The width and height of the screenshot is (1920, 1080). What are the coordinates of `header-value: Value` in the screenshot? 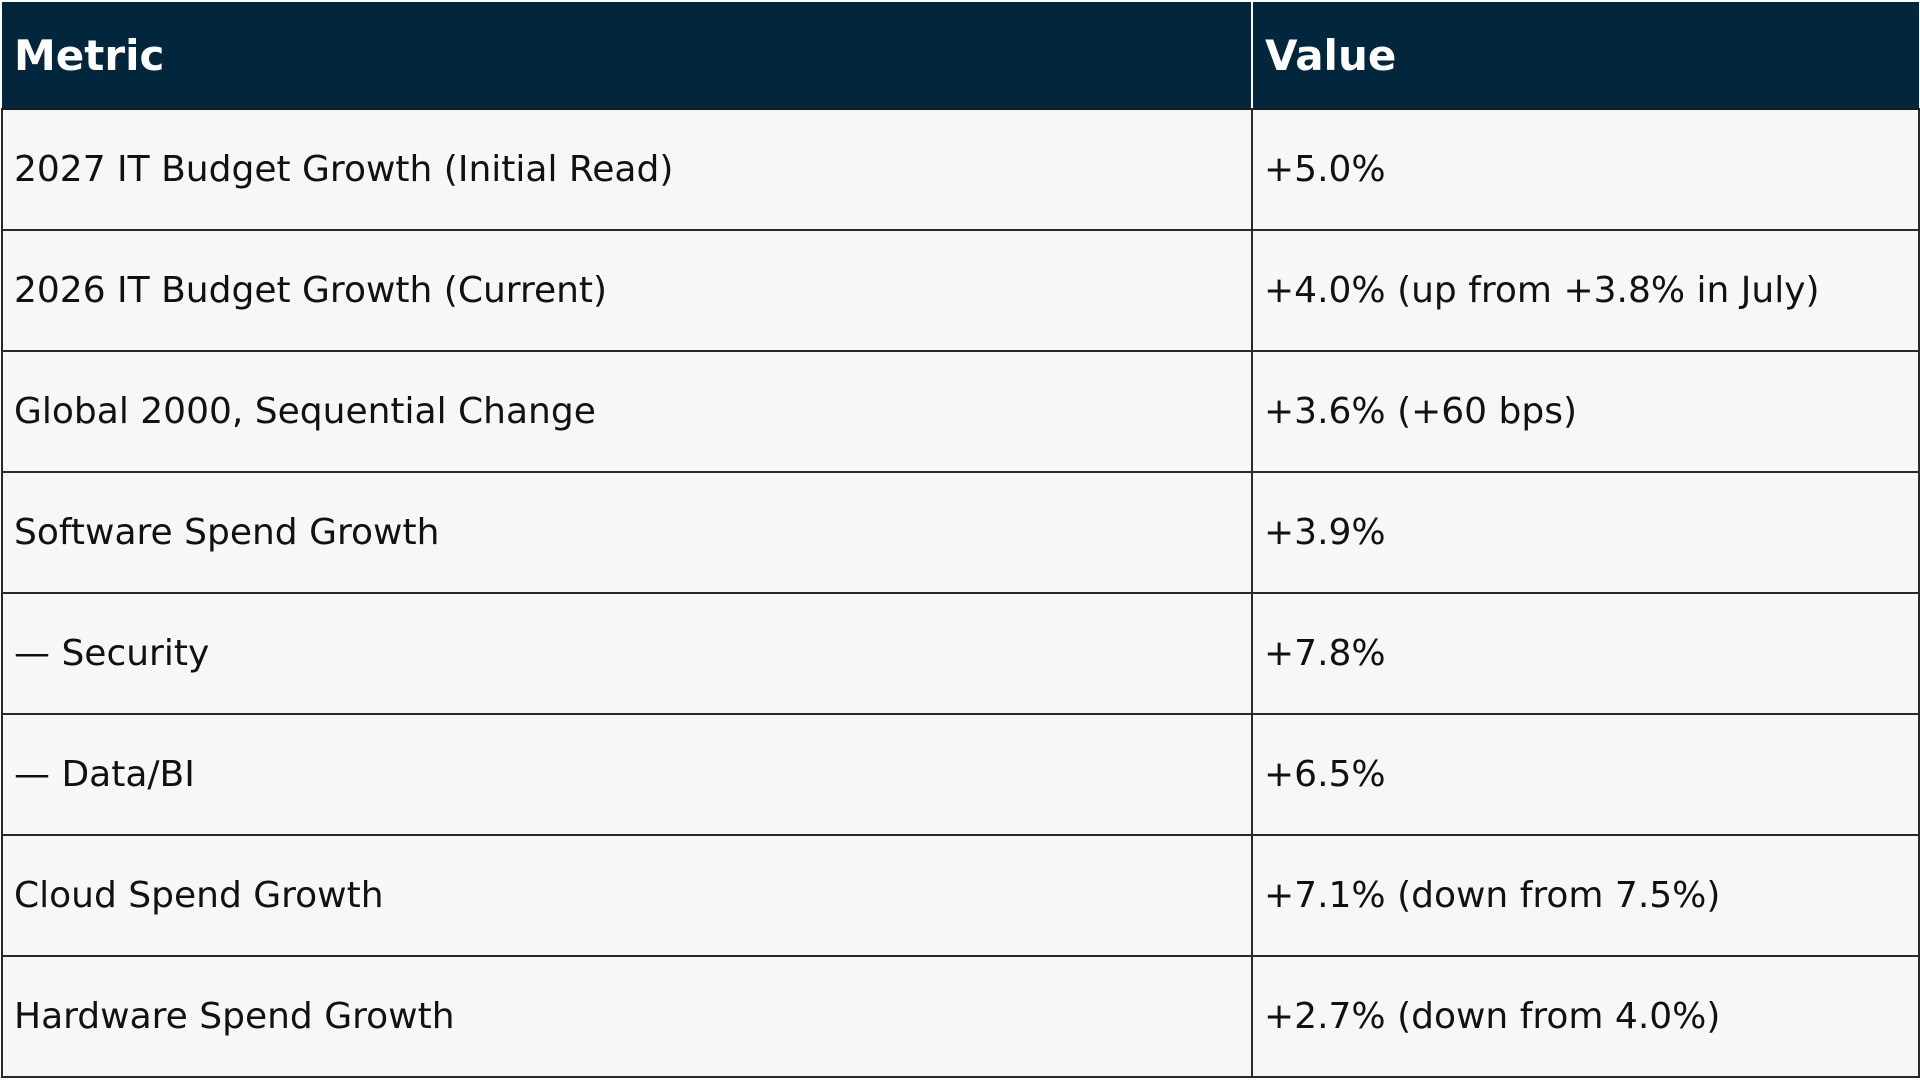 It's located at (1585, 56).